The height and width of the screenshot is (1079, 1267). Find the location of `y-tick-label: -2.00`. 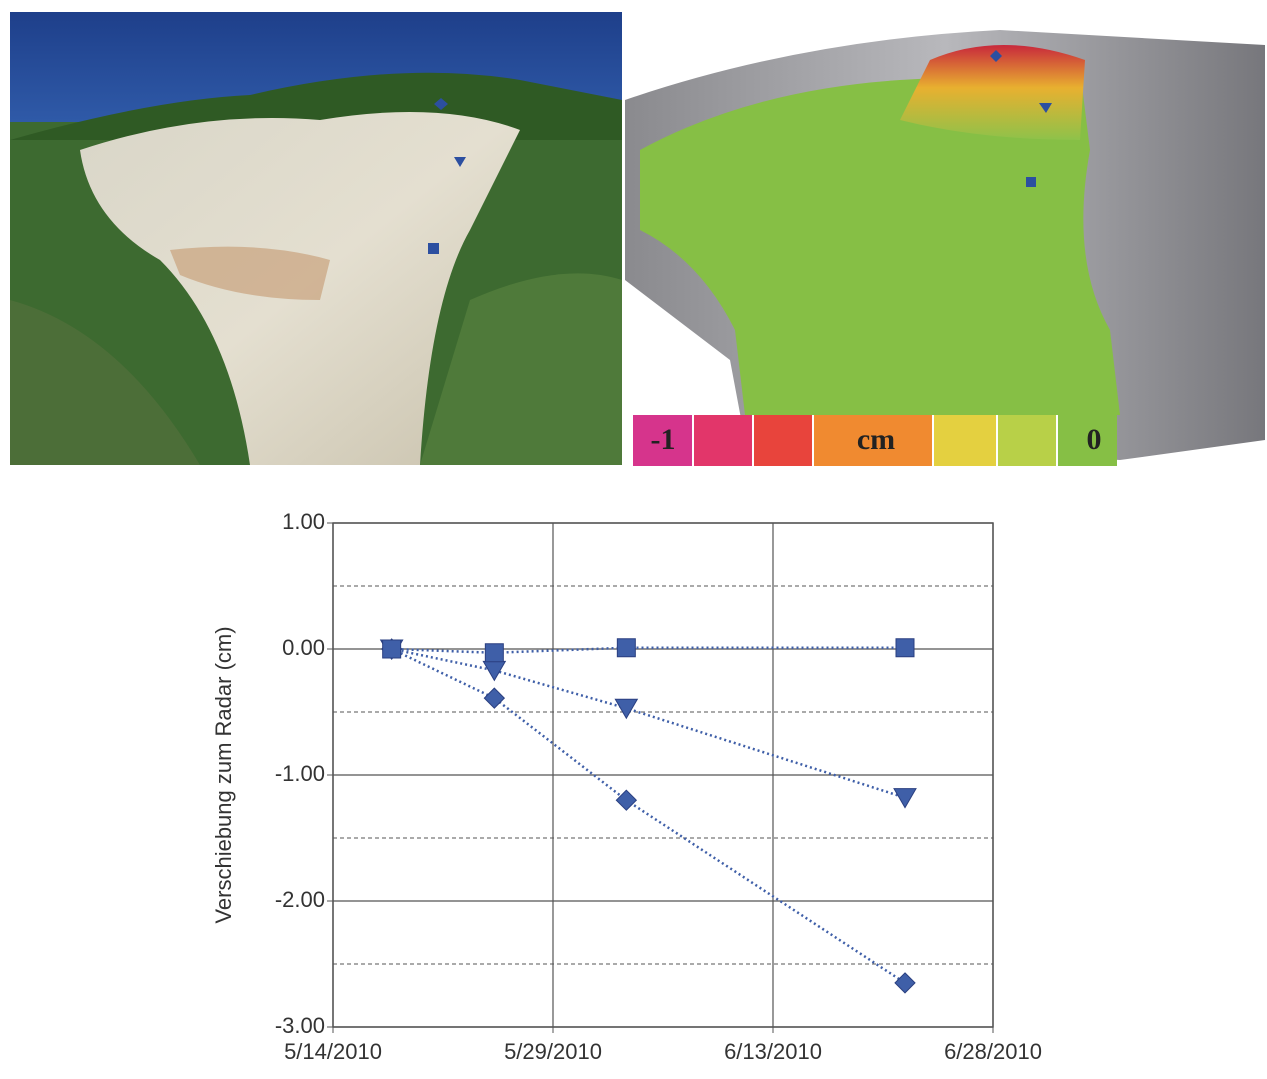

y-tick-label: -2.00 is located at coordinates (300, 899).